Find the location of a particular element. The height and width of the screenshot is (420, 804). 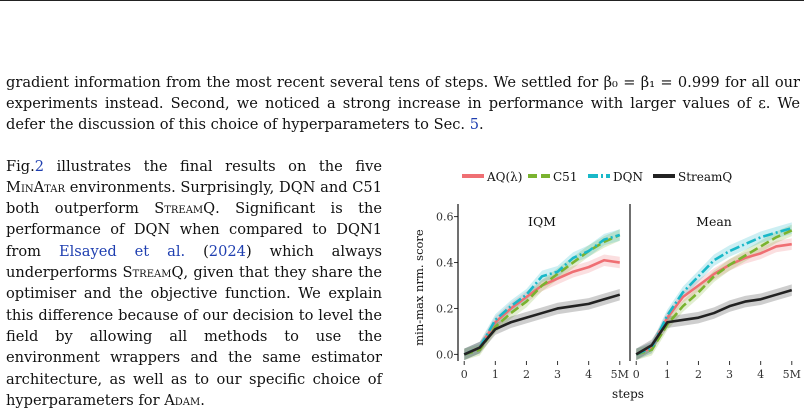

small-caps-term: MinAtar is located at coordinates (36, 187).